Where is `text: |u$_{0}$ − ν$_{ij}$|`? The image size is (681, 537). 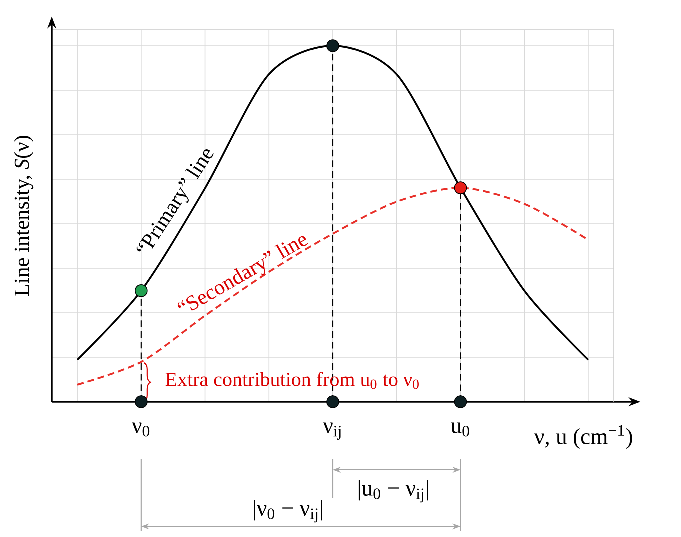 text: |u$_{0}$ − ν$_{ij}$| is located at coordinates (393, 491).